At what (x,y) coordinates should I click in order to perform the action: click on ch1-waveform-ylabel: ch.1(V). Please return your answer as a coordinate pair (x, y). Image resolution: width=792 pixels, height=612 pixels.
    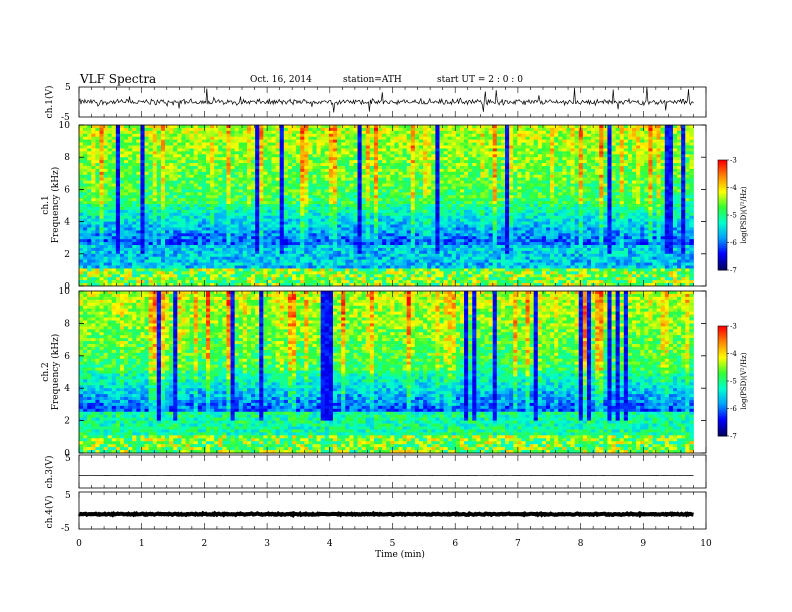
    Looking at the image, I should click on (49, 102).